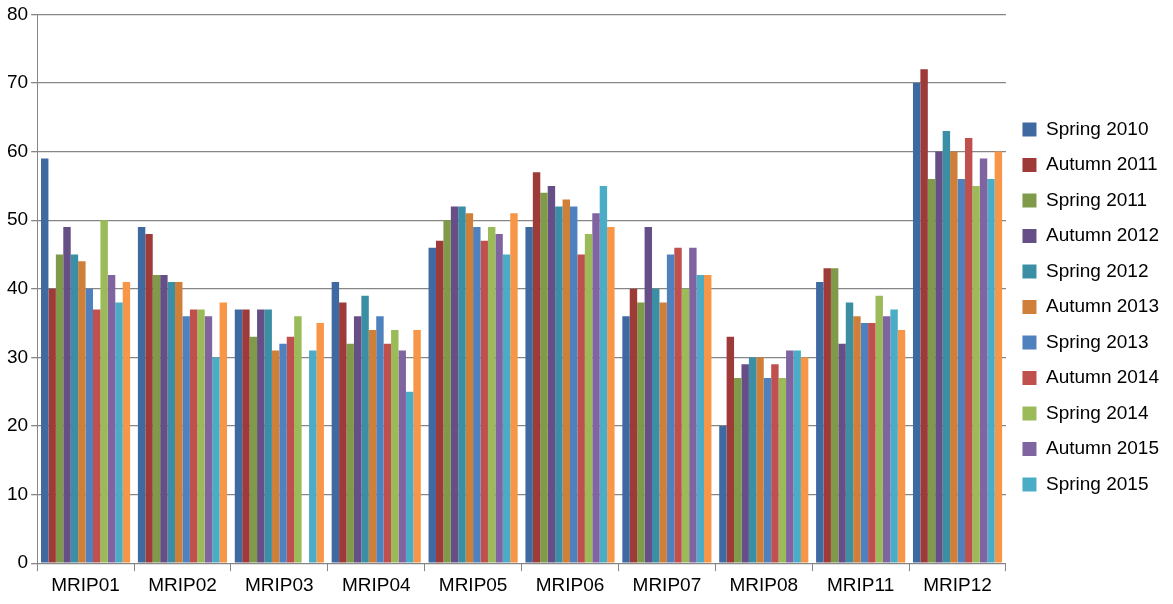 This screenshot has width=1173, height=604. What do you see at coordinates (1097, 341) in the screenshot?
I see `legend-label: Spring 2013` at bounding box center [1097, 341].